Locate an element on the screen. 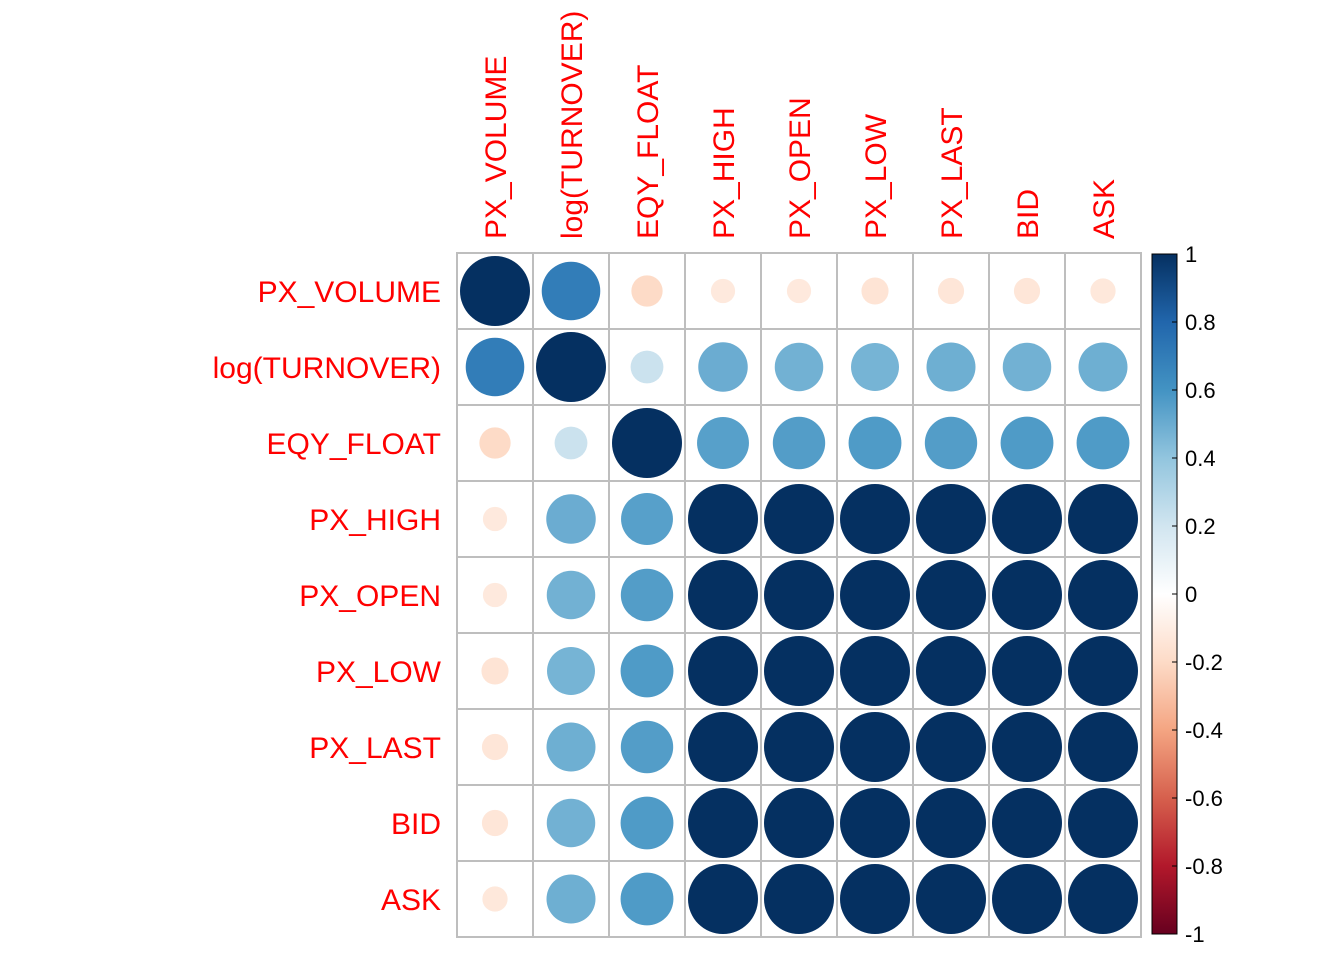  corr-circle-px-volume-px-high is located at coordinates (723, 291).